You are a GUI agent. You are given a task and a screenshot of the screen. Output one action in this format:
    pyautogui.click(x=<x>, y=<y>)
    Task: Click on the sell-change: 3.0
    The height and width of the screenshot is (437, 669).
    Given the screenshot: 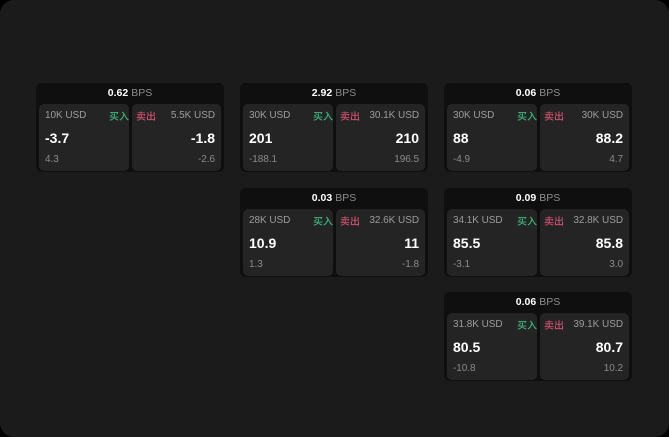 What is the action you would take?
    pyautogui.click(x=616, y=264)
    